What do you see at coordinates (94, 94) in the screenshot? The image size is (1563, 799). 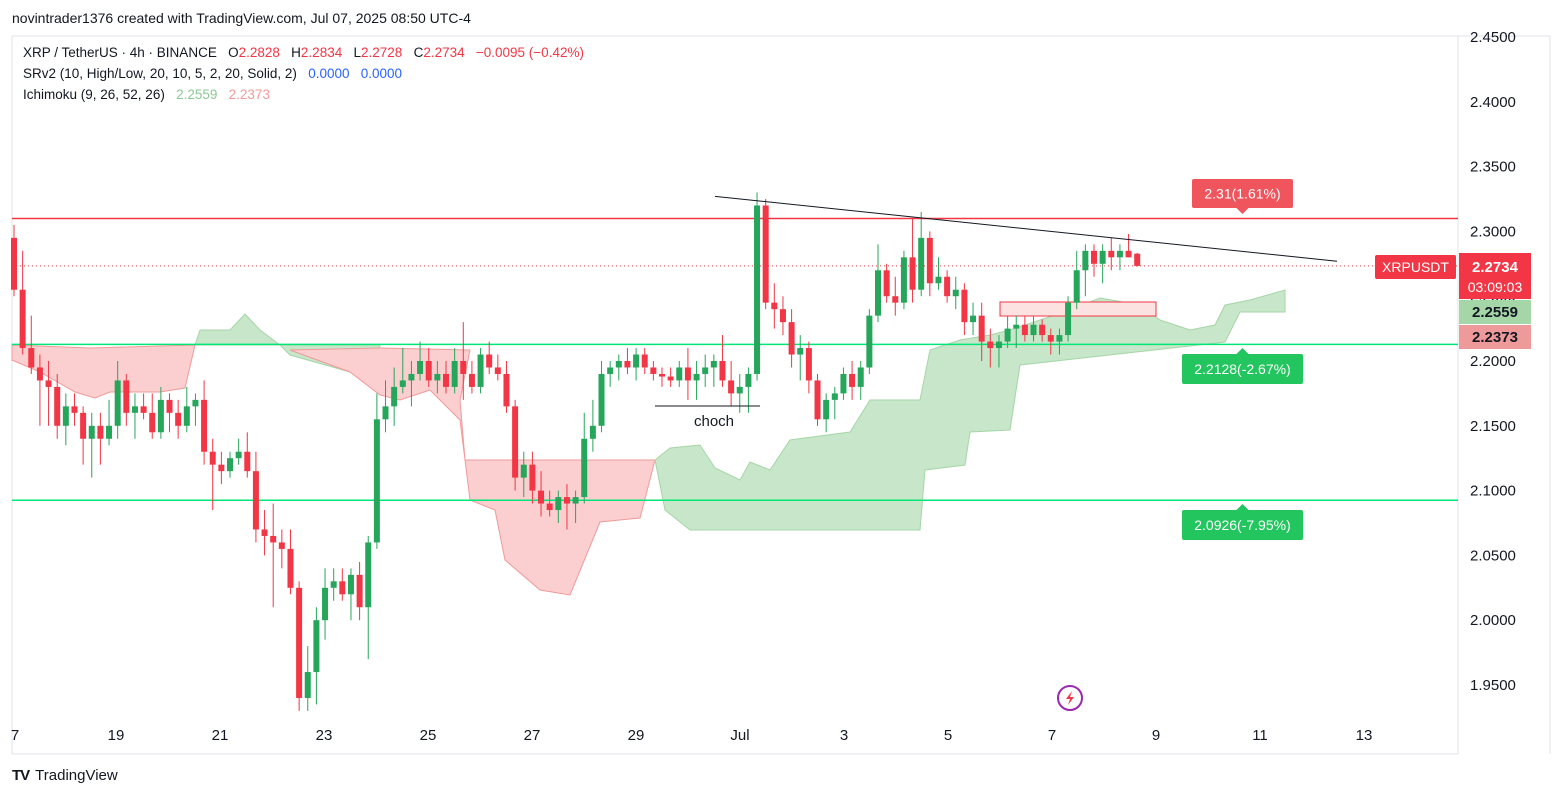 I see `ichimoku-label: Ichimoku (9, 26, 52, 26)` at bounding box center [94, 94].